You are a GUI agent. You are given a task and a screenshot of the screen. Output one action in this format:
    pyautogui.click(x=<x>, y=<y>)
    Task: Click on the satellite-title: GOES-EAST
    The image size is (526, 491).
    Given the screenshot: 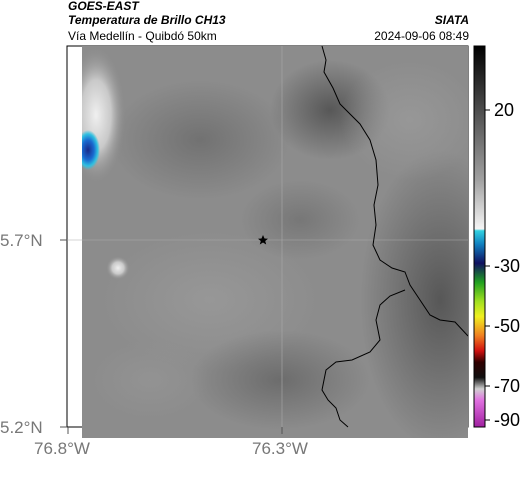 What is the action you would take?
    pyautogui.click(x=103, y=6)
    